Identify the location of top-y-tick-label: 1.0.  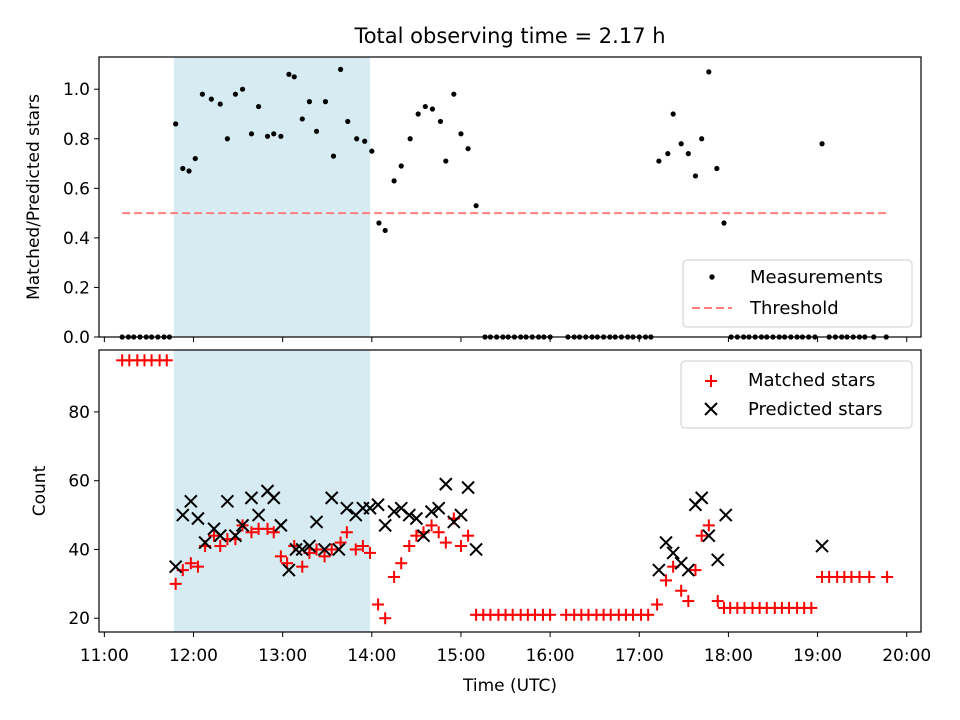
(76, 90).